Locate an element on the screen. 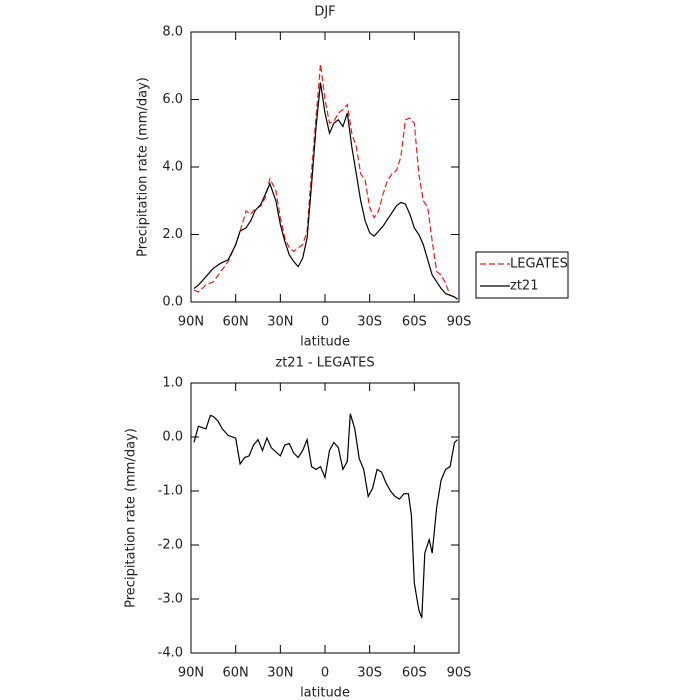 This screenshot has width=700, height=700. y-tick-label: 4.0 is located at coordinates (172, 167).